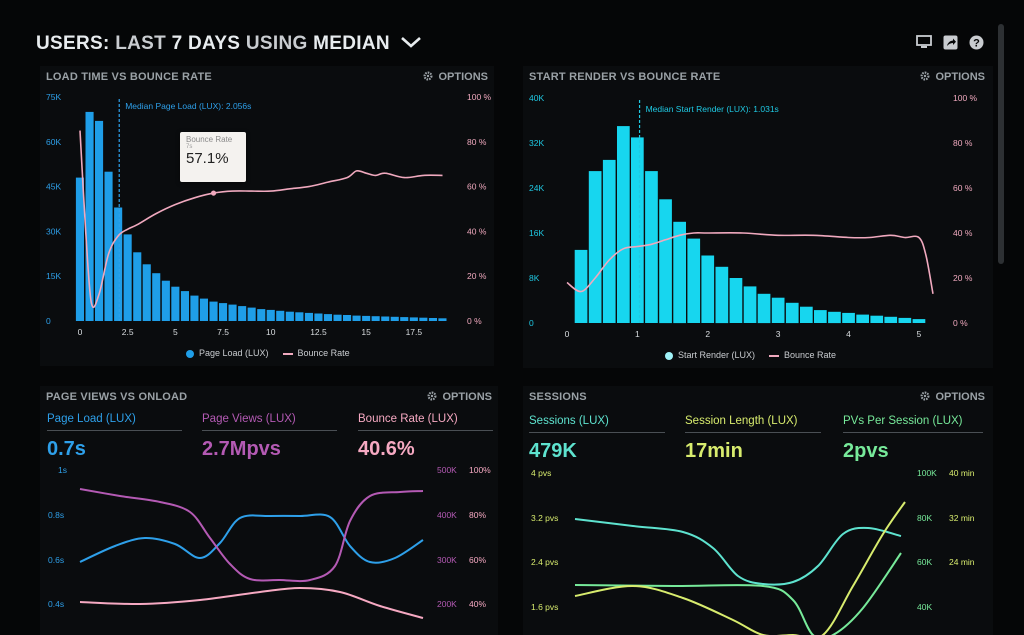 Image resolution: width=1024 pixels, height=635 pixels. What do you see at coordinates (924, 42) in the screenshot?
I see `monitor-icon` at bounding box center [924, 42].